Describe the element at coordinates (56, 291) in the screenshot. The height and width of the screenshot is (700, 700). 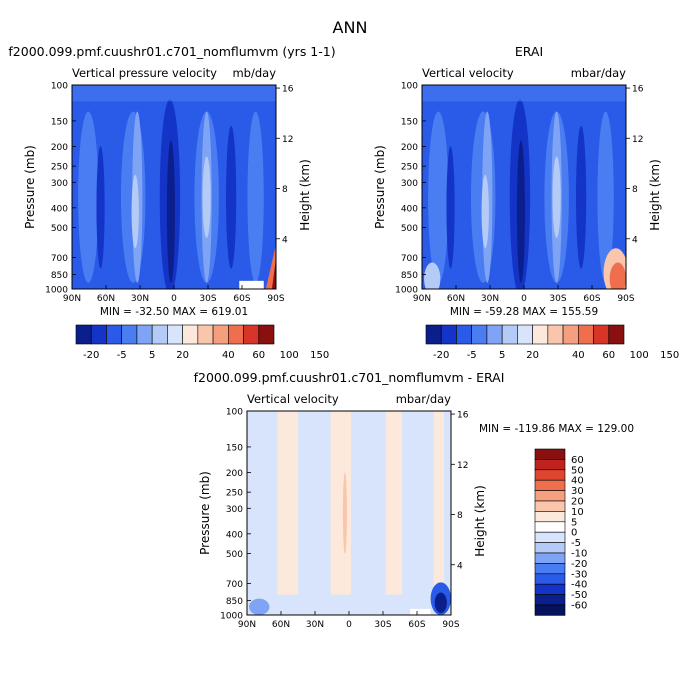
I see `pressure-tick-label: 1000` at that location.